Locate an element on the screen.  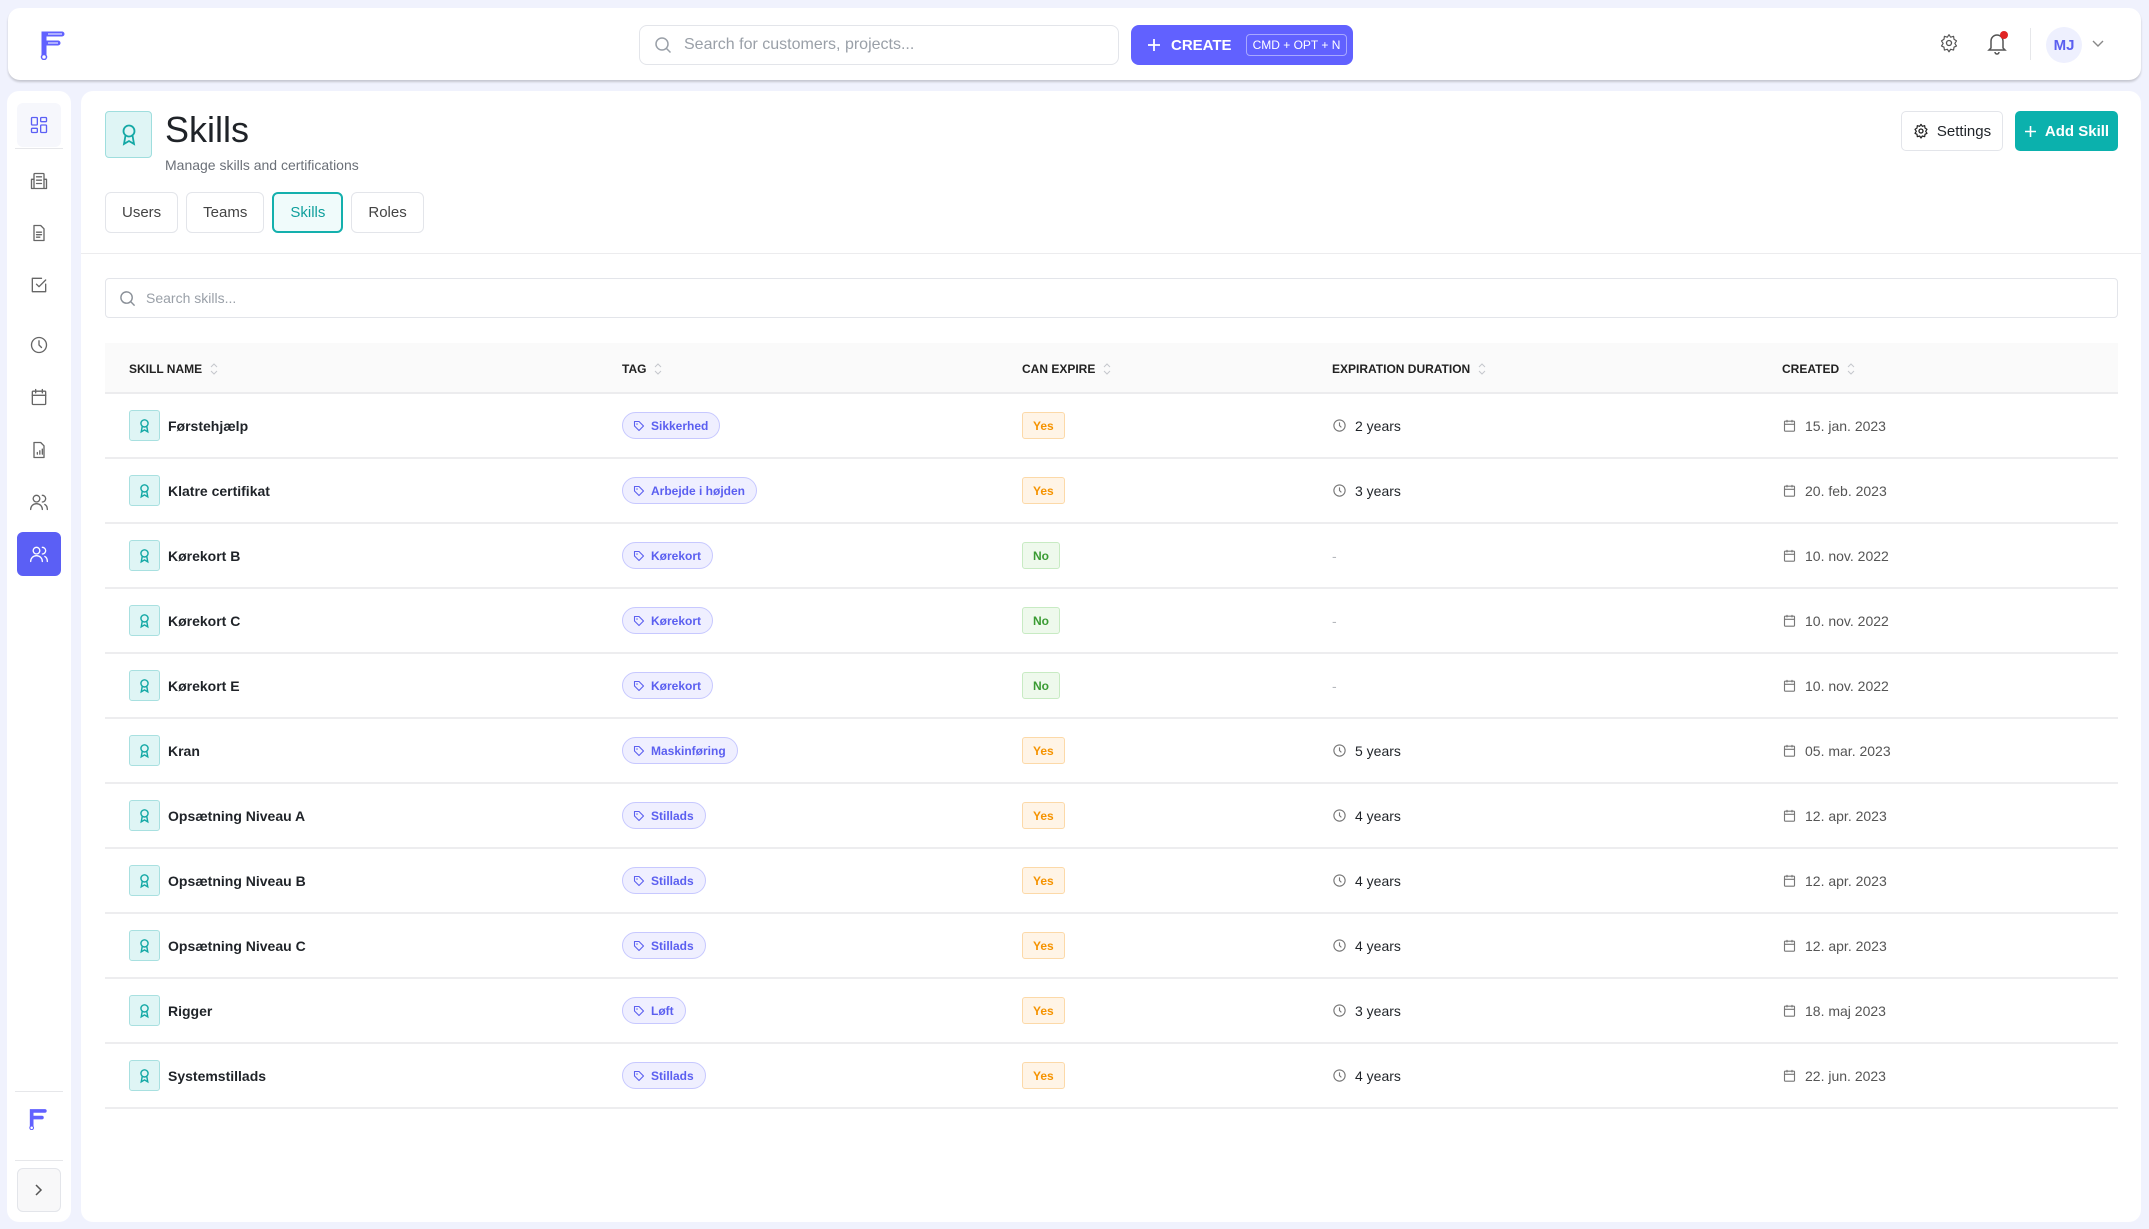
created-cell: 18. maj 2023 is located at coordinates (1834, 1010).